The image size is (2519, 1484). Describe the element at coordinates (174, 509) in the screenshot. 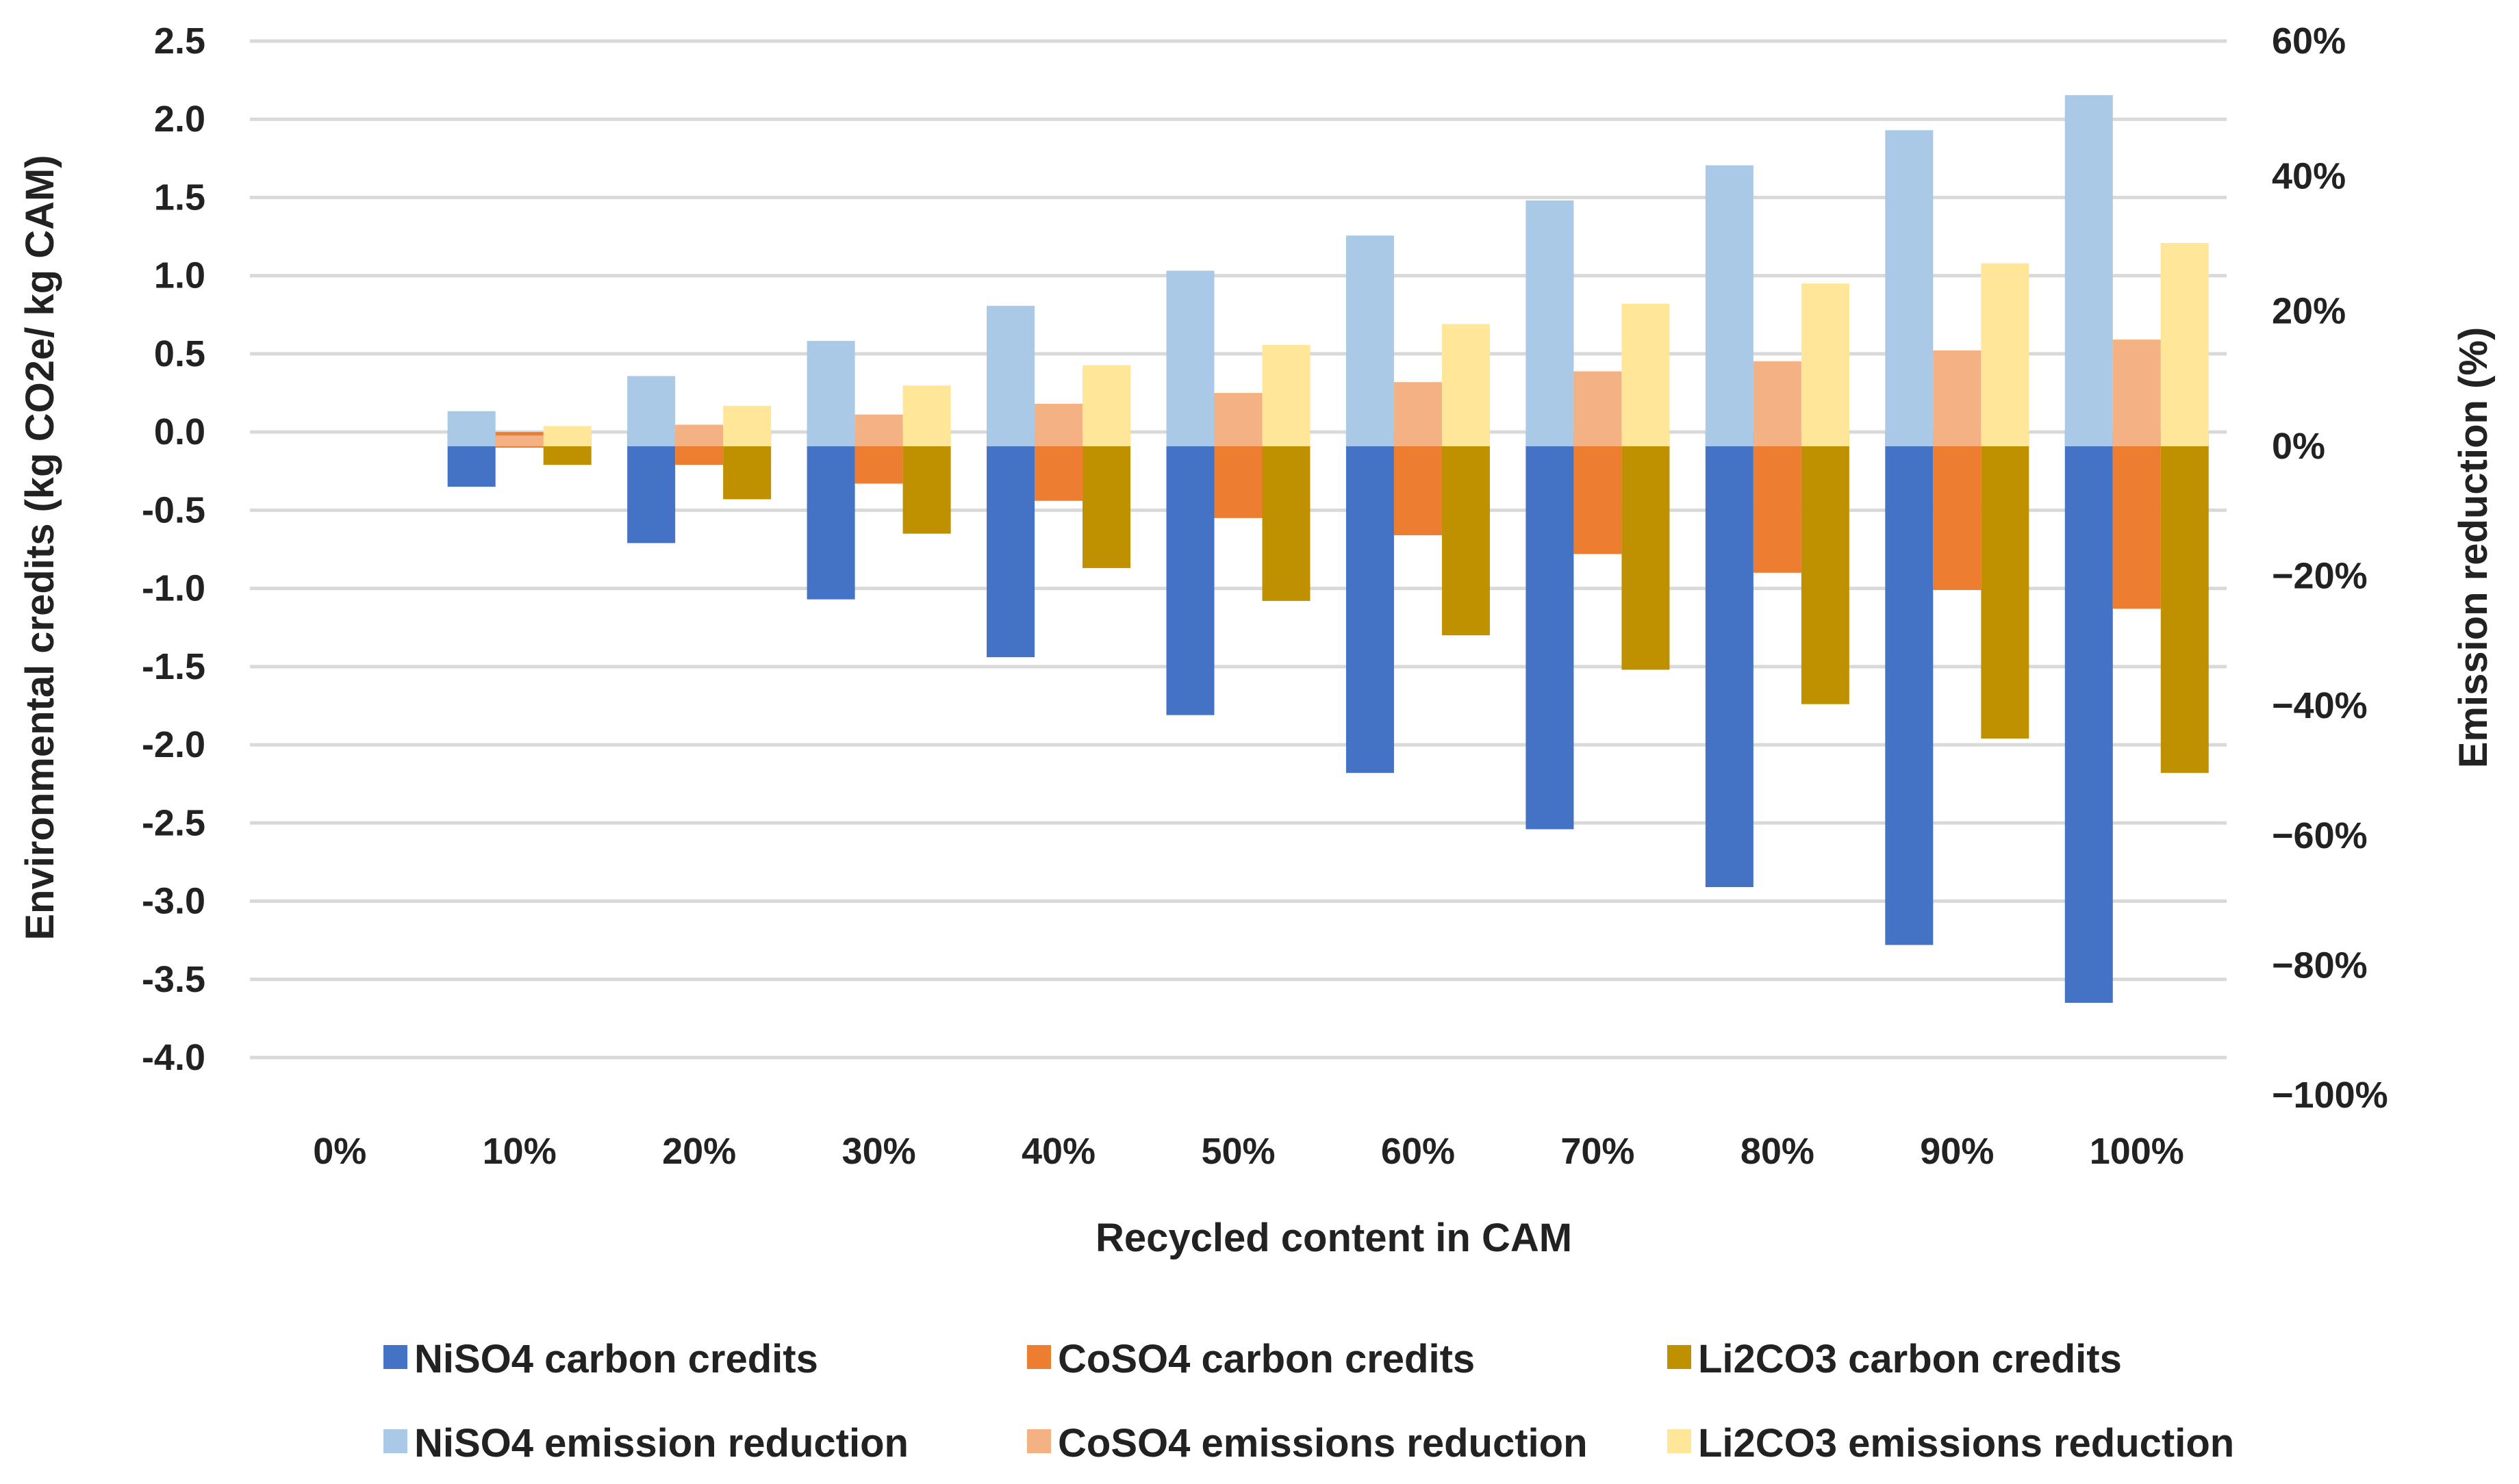

I see `left-axis-tick-label: -0.5` at that location.